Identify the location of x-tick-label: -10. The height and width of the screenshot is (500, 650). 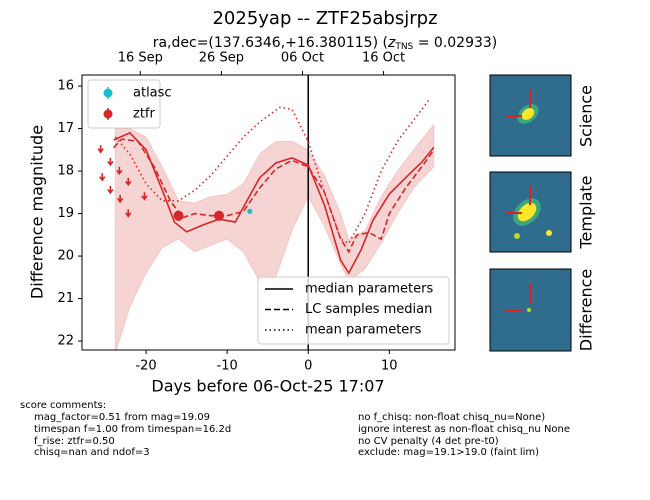
(227, 366).